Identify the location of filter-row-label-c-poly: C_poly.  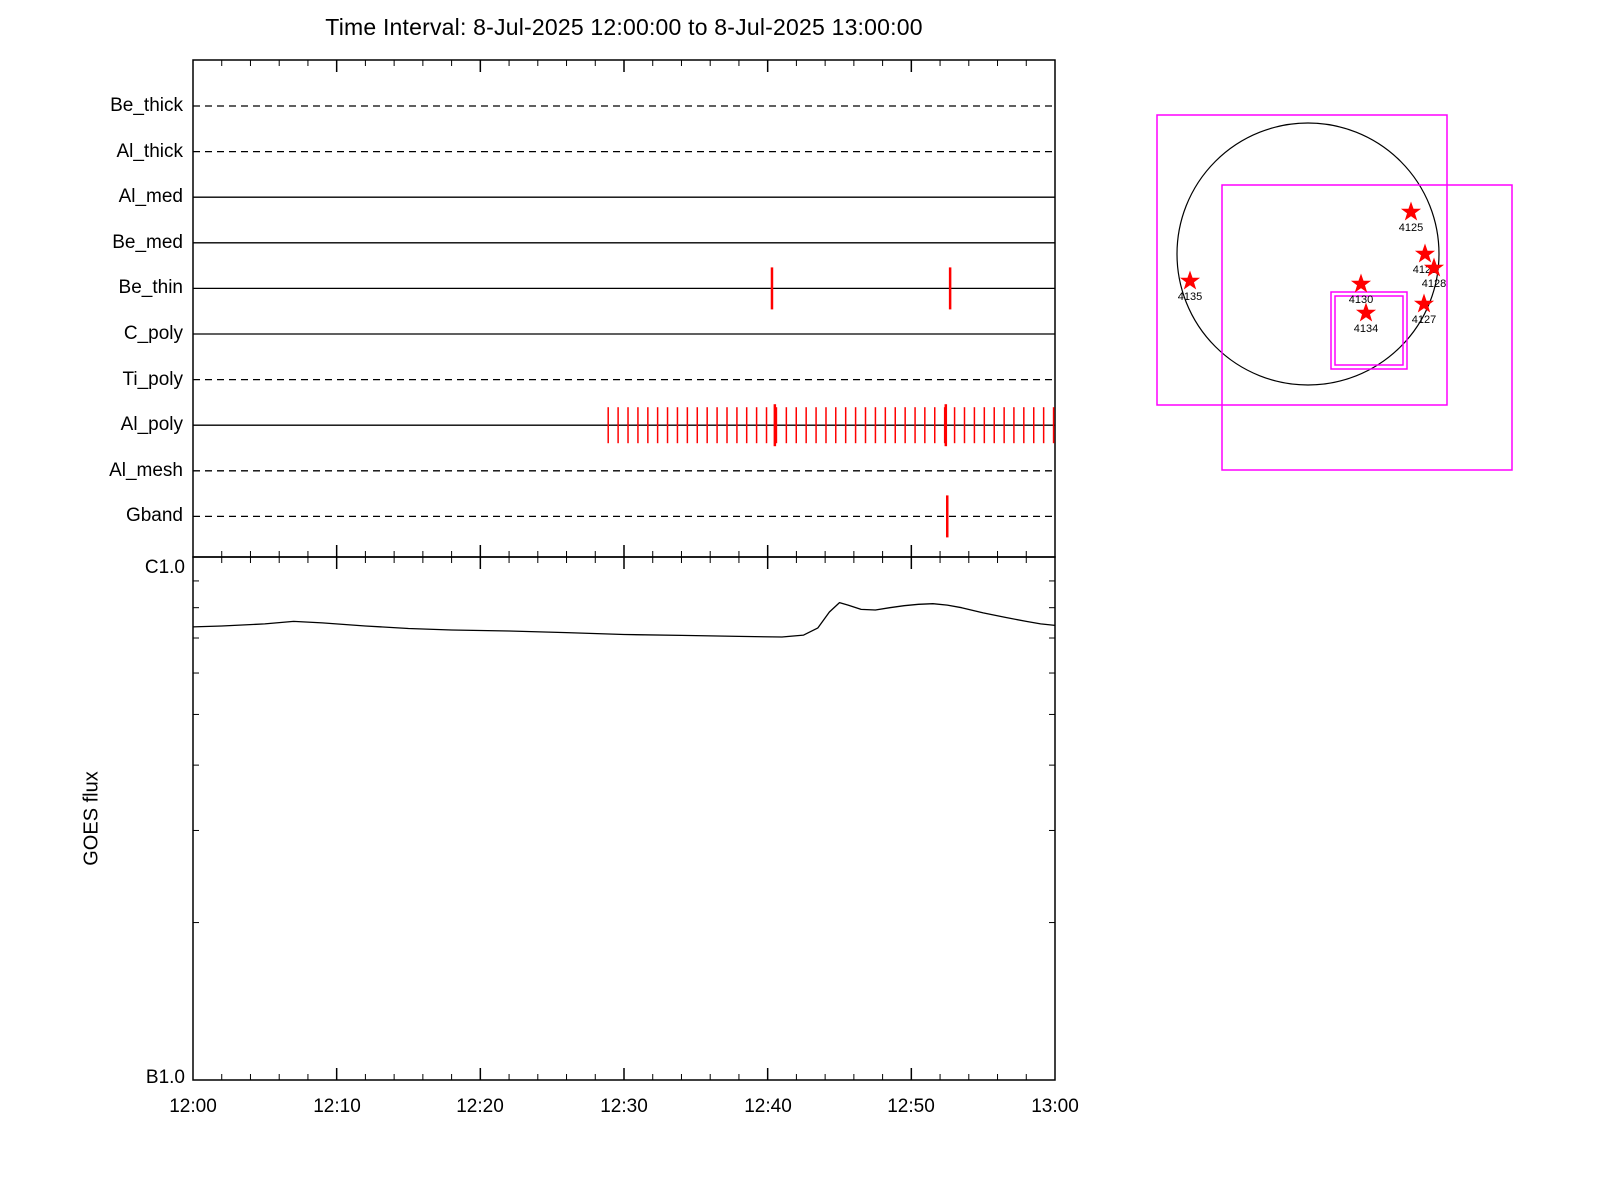
(153, 333).